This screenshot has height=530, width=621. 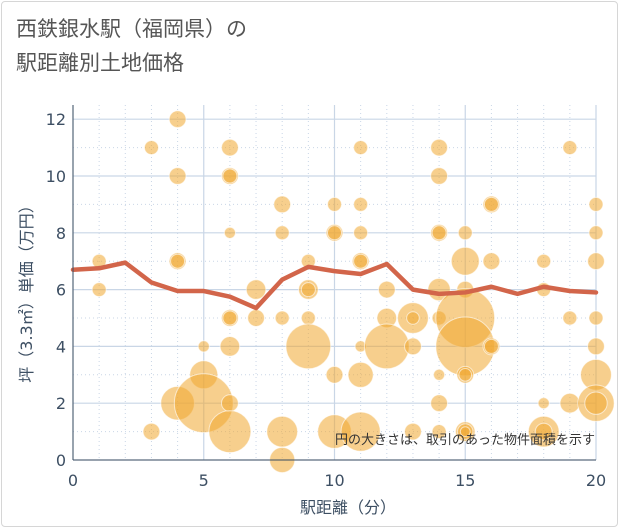 What do you see at coordinates (465, 440) in the screenshot?
I see `bubble-size-note: 円の大きさは、取引のあった物件面積を示す` at bounding box center [465, 440].